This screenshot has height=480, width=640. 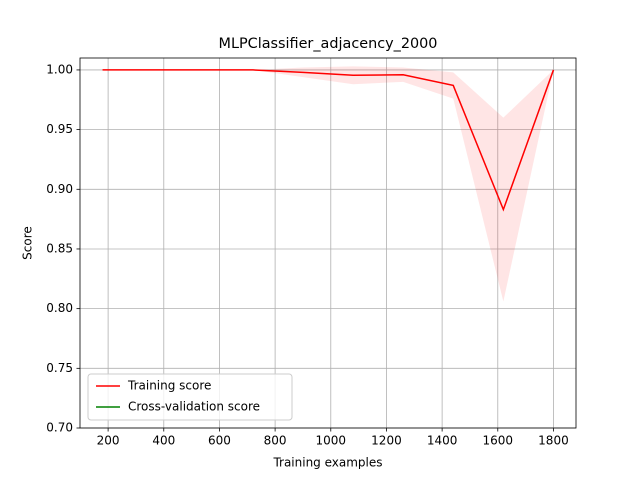 What do you see at coordinates (275, 441) in the screenshot?
I see `x-tick-label: 800` at bounding box center [275, 441].